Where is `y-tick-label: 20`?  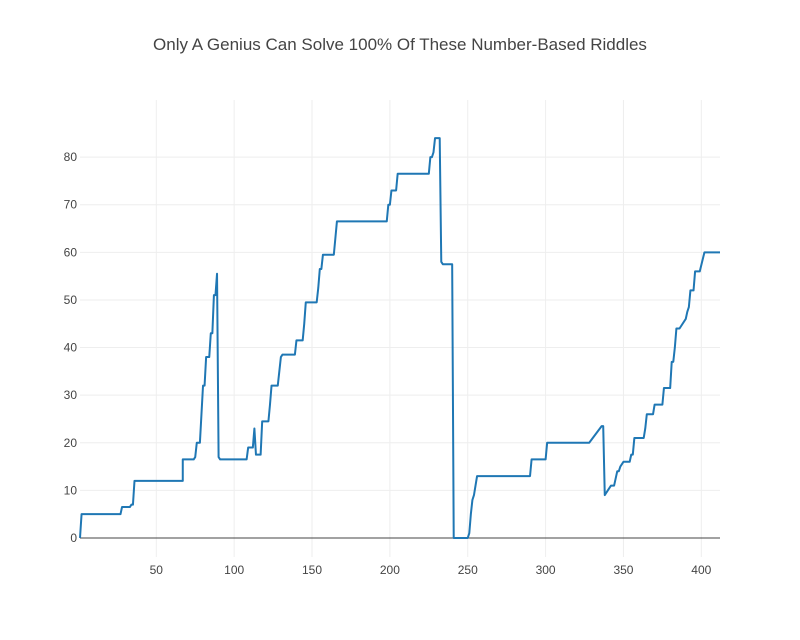
y-tick-label: 20 is located at coordinates (71, 443).